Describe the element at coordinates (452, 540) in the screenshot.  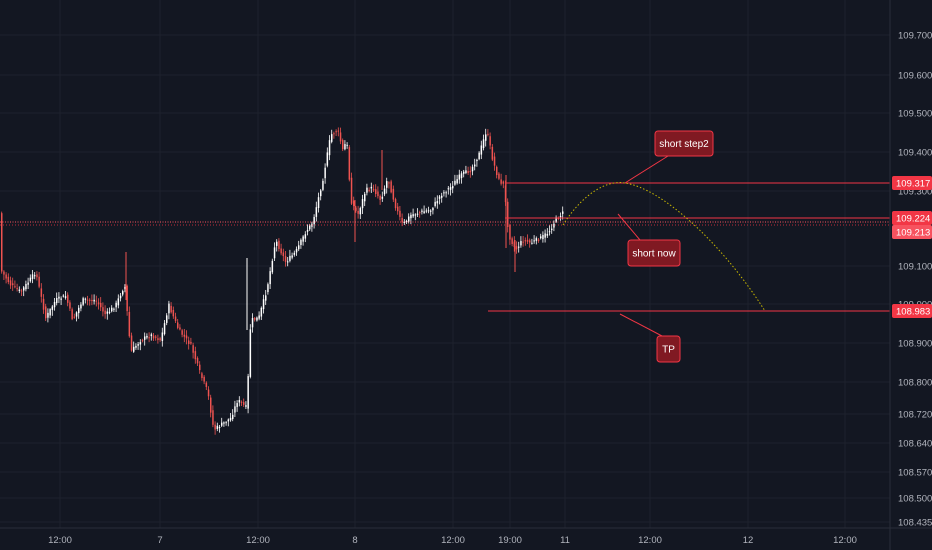
I see `time-axis: 12:00 7 12:00 8 12:00 19:00 11 12:00 12 12:00` at that location.